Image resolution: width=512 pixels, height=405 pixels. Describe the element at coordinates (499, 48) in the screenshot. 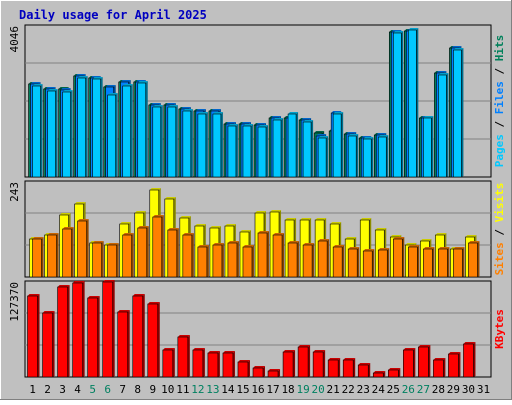

I see `axis-label-part: Hits` at that location.